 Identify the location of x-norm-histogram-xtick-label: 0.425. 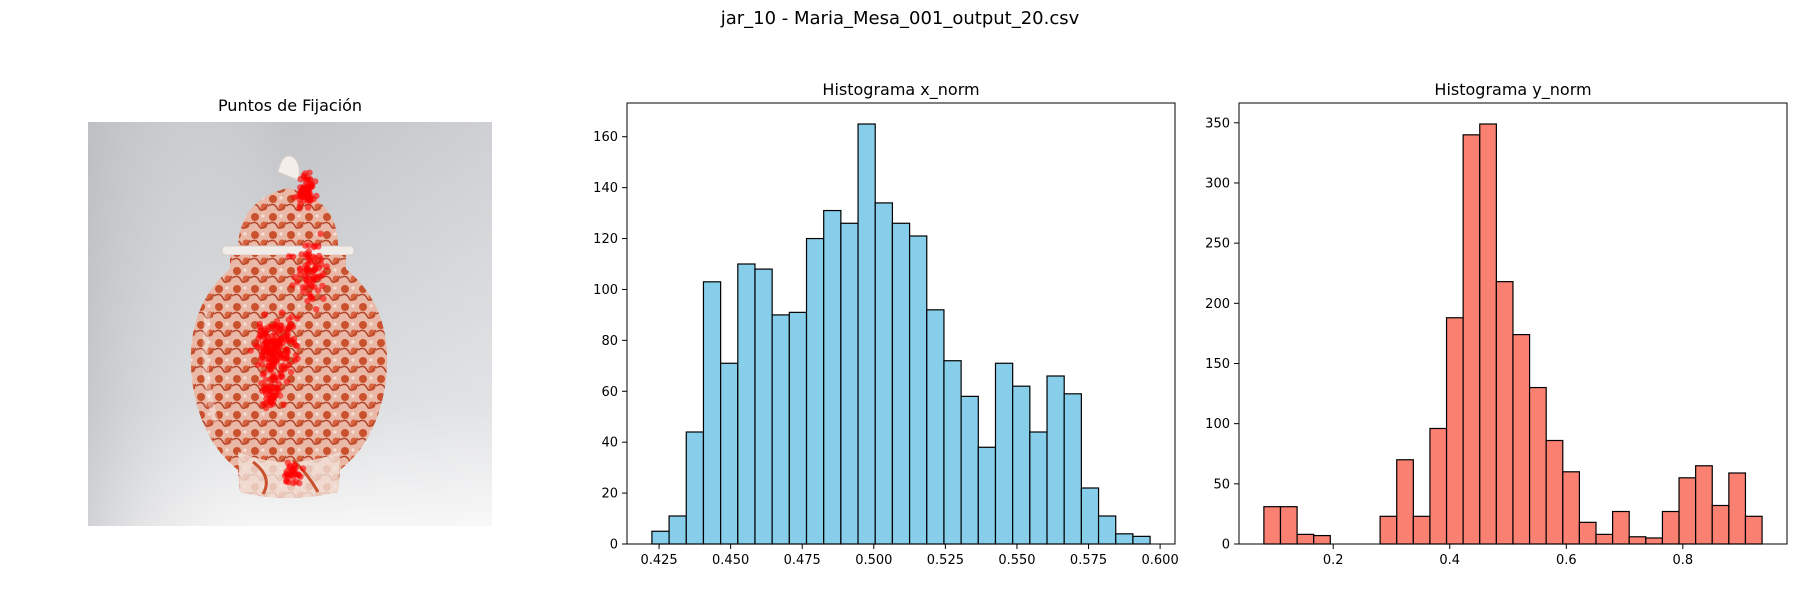
(658, 560).